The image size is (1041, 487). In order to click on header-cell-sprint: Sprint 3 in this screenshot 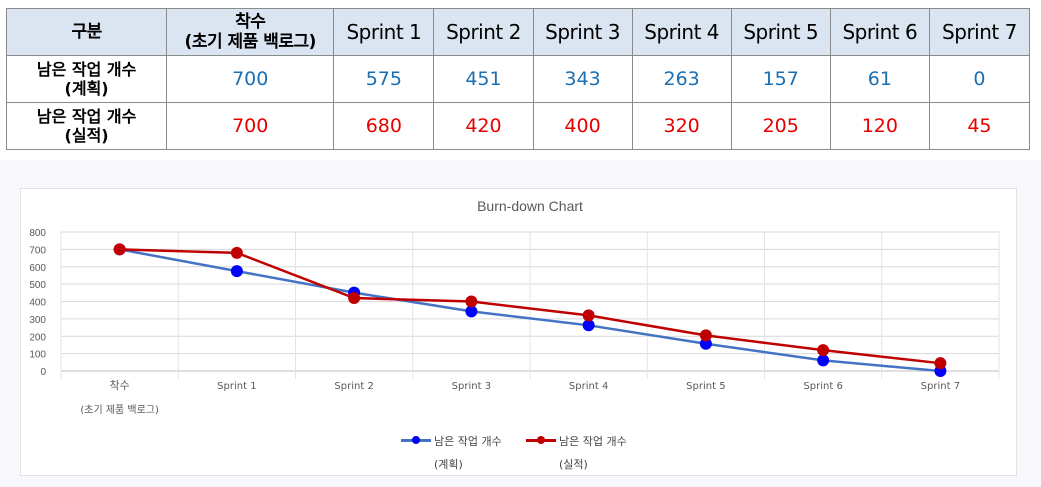, I will do `click(582, 32)`.